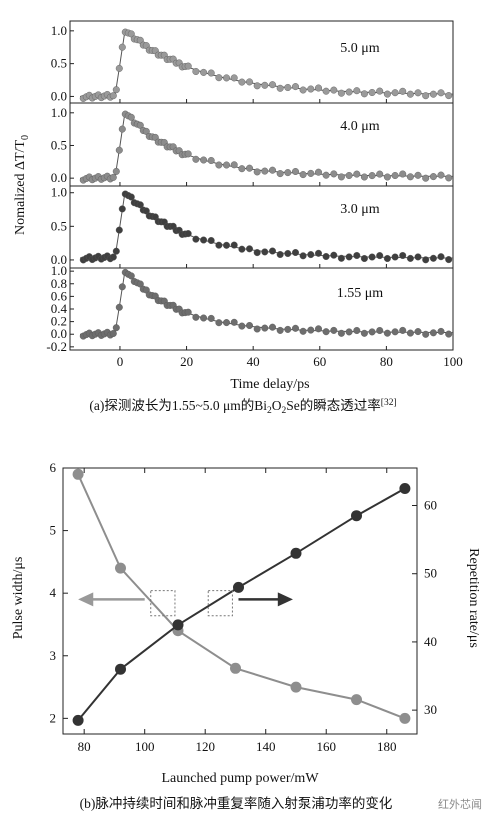 This screenshot has width=487, height=820. I want to click on y-tick-label-right: 50, so click(430, 573).